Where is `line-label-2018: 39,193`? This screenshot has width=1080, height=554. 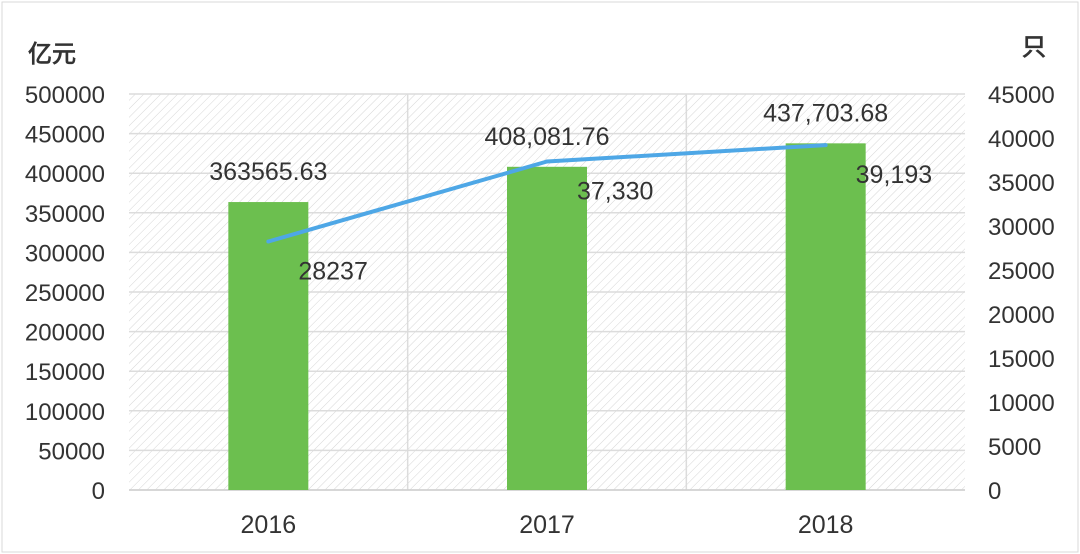 line-label-2018: 39,193 is located at coordinates (894, 175).